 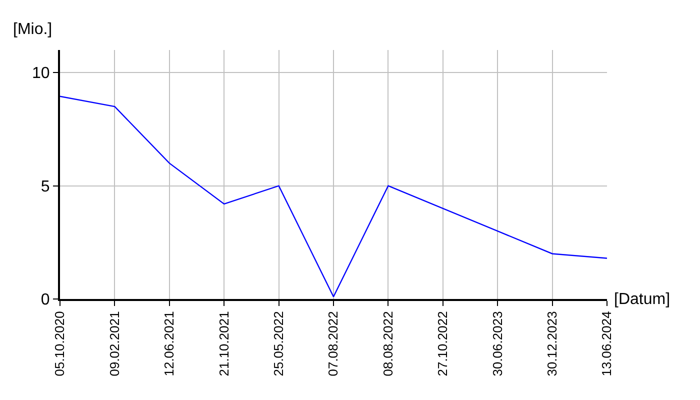 What do you see at coordinates (32, 29) in the screenshot?
I see `y-axis-title: [Mio.]` at bounding box center [32, 29].